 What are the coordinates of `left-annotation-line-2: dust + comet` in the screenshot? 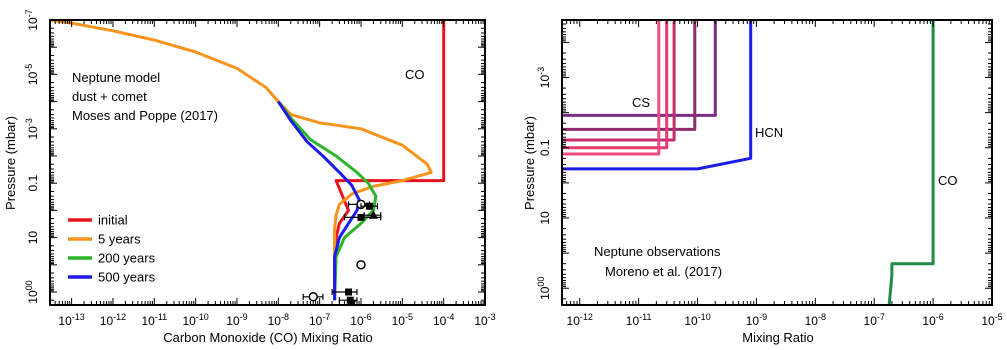 It's located at (109, 96).